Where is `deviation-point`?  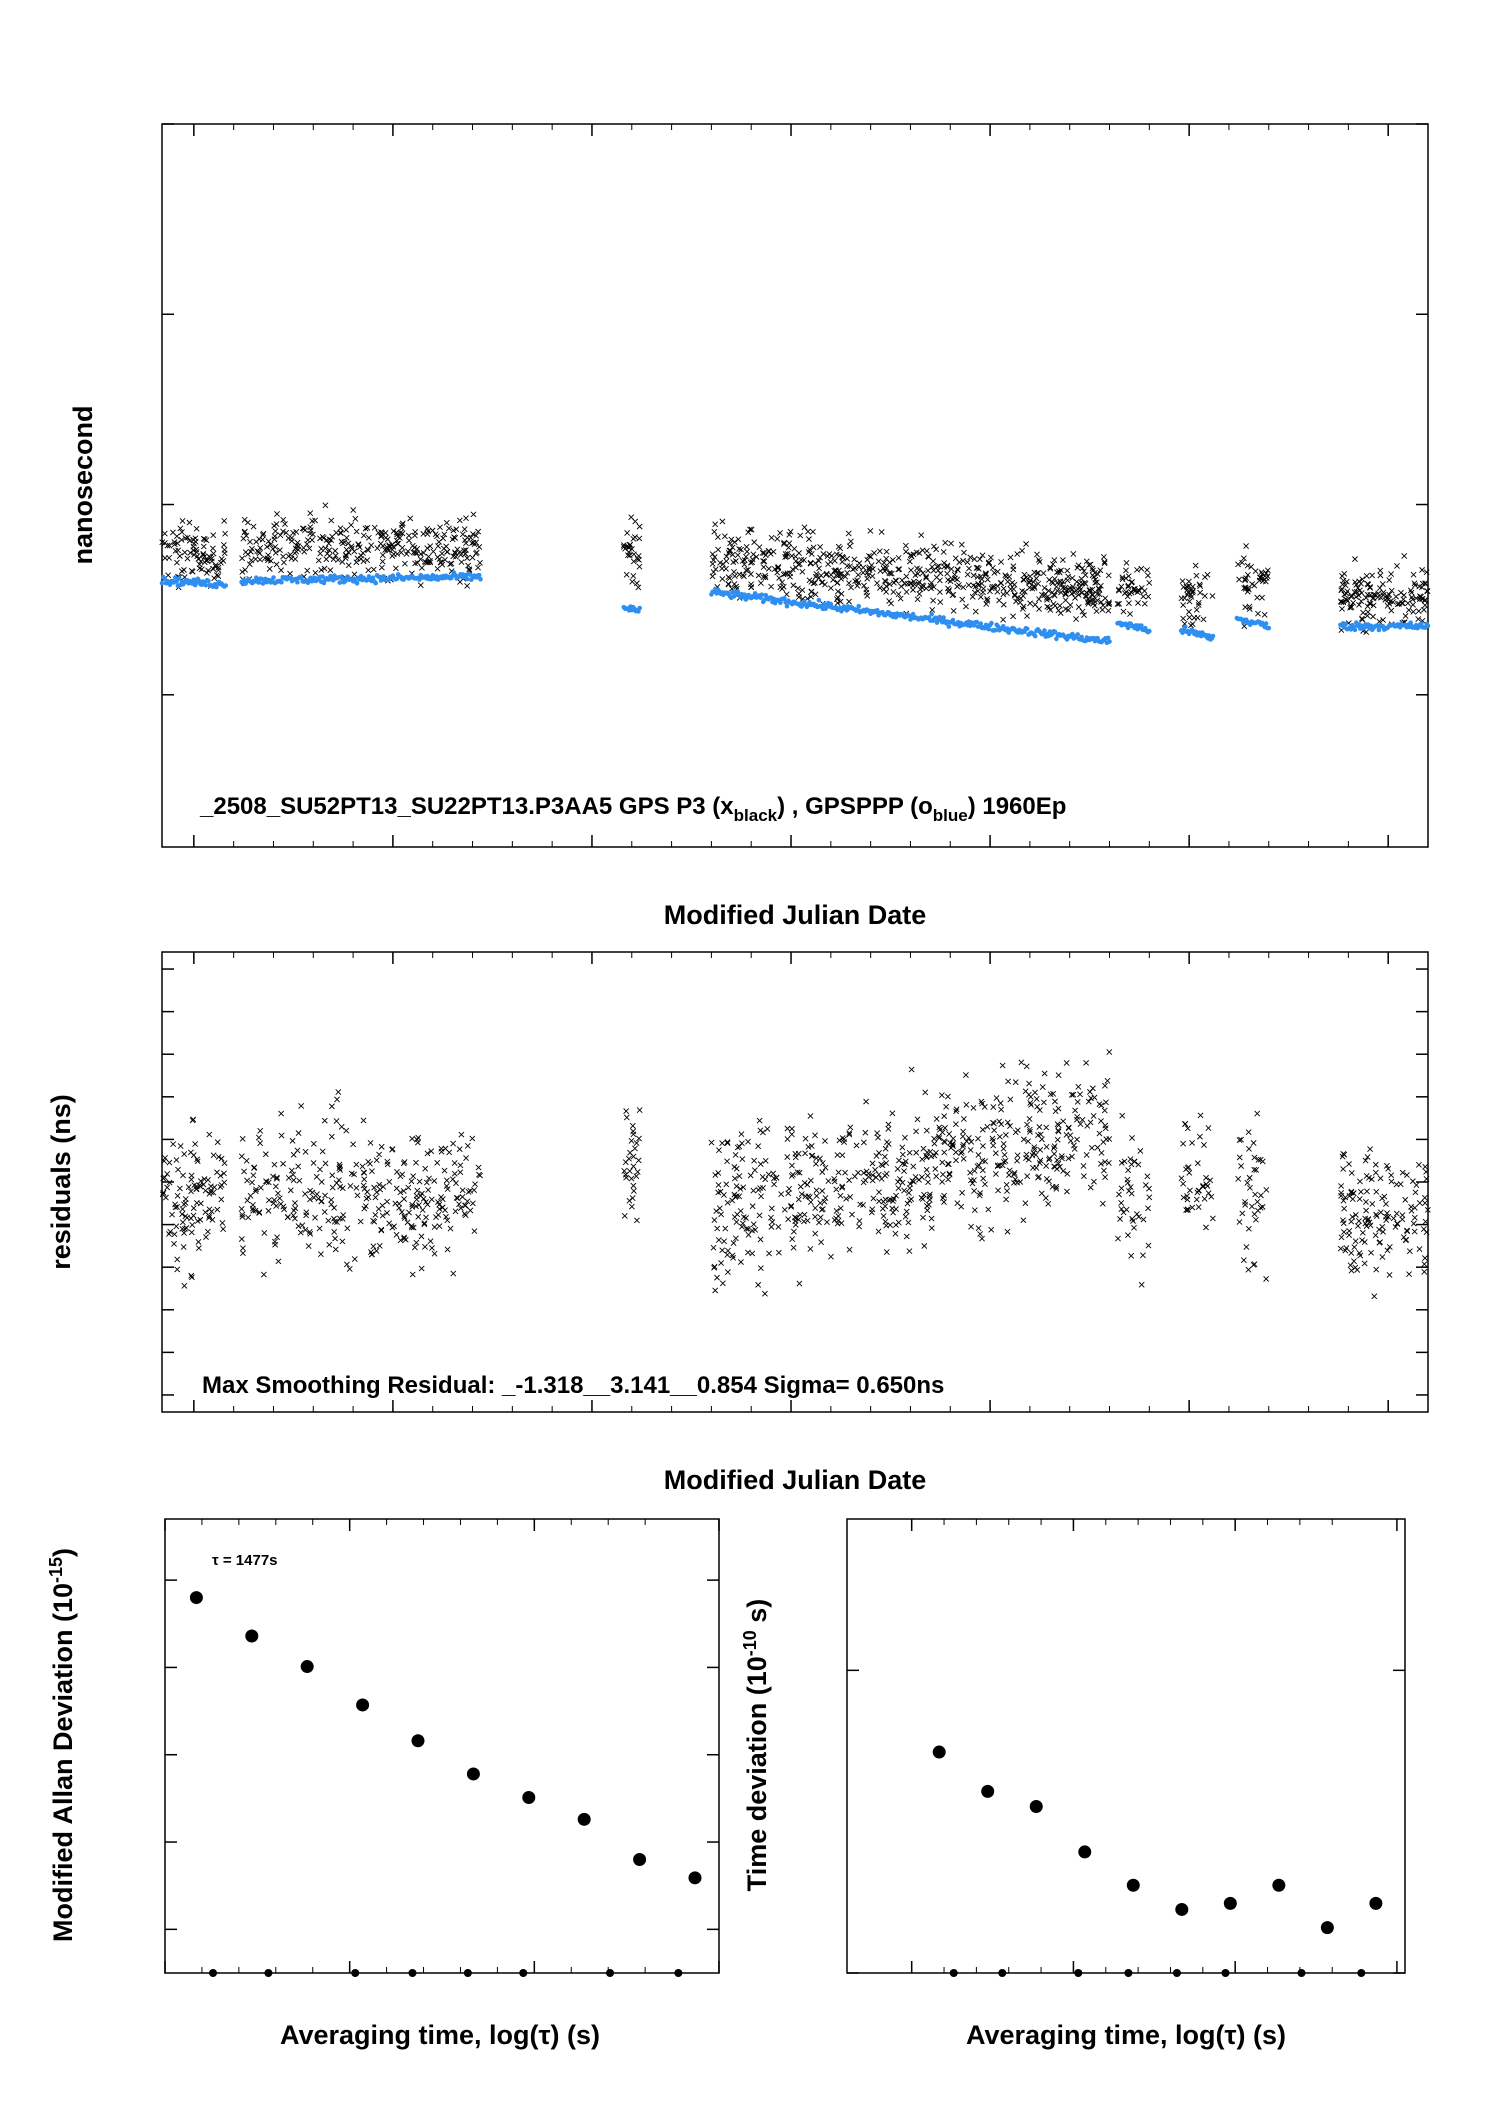
deviation-point is located at coordinates (473, 1774).